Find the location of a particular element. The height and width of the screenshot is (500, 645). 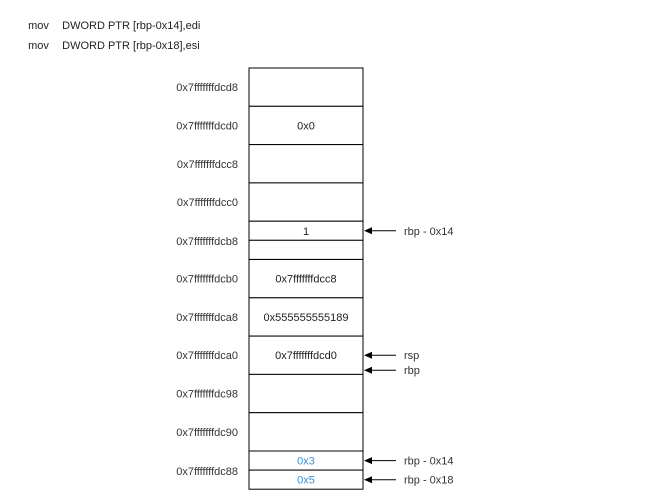

pointer-label: rsp is located at coordinates (411, 356).